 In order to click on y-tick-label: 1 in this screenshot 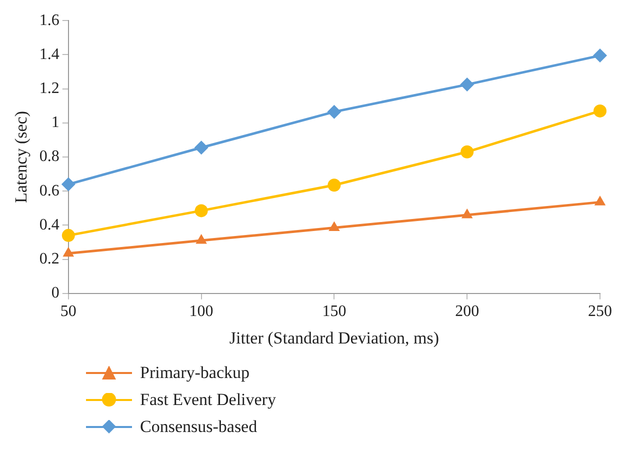, I will do `click(55, 123)`.